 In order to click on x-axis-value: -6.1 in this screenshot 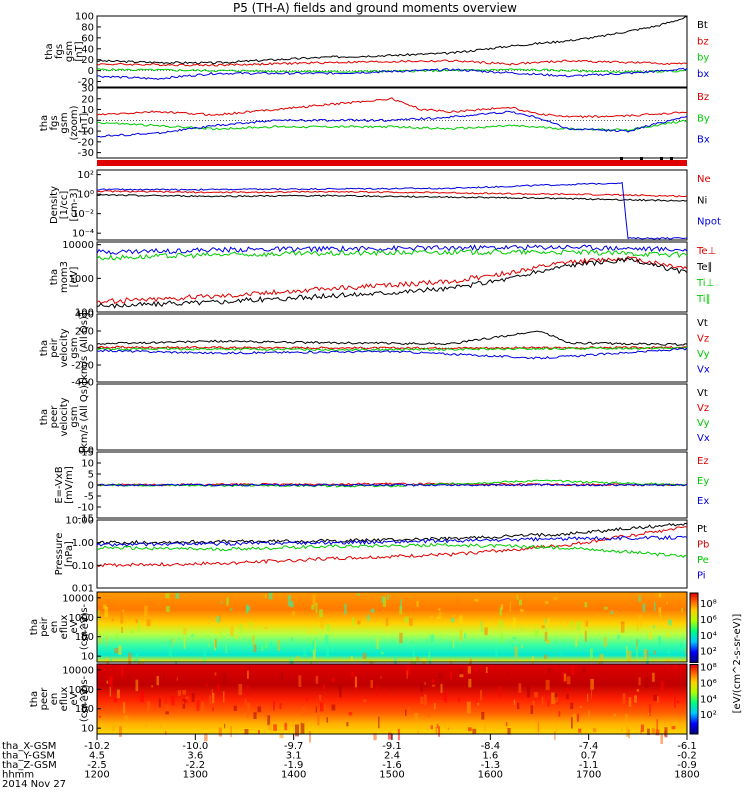, I will do `click(687, 746)`.